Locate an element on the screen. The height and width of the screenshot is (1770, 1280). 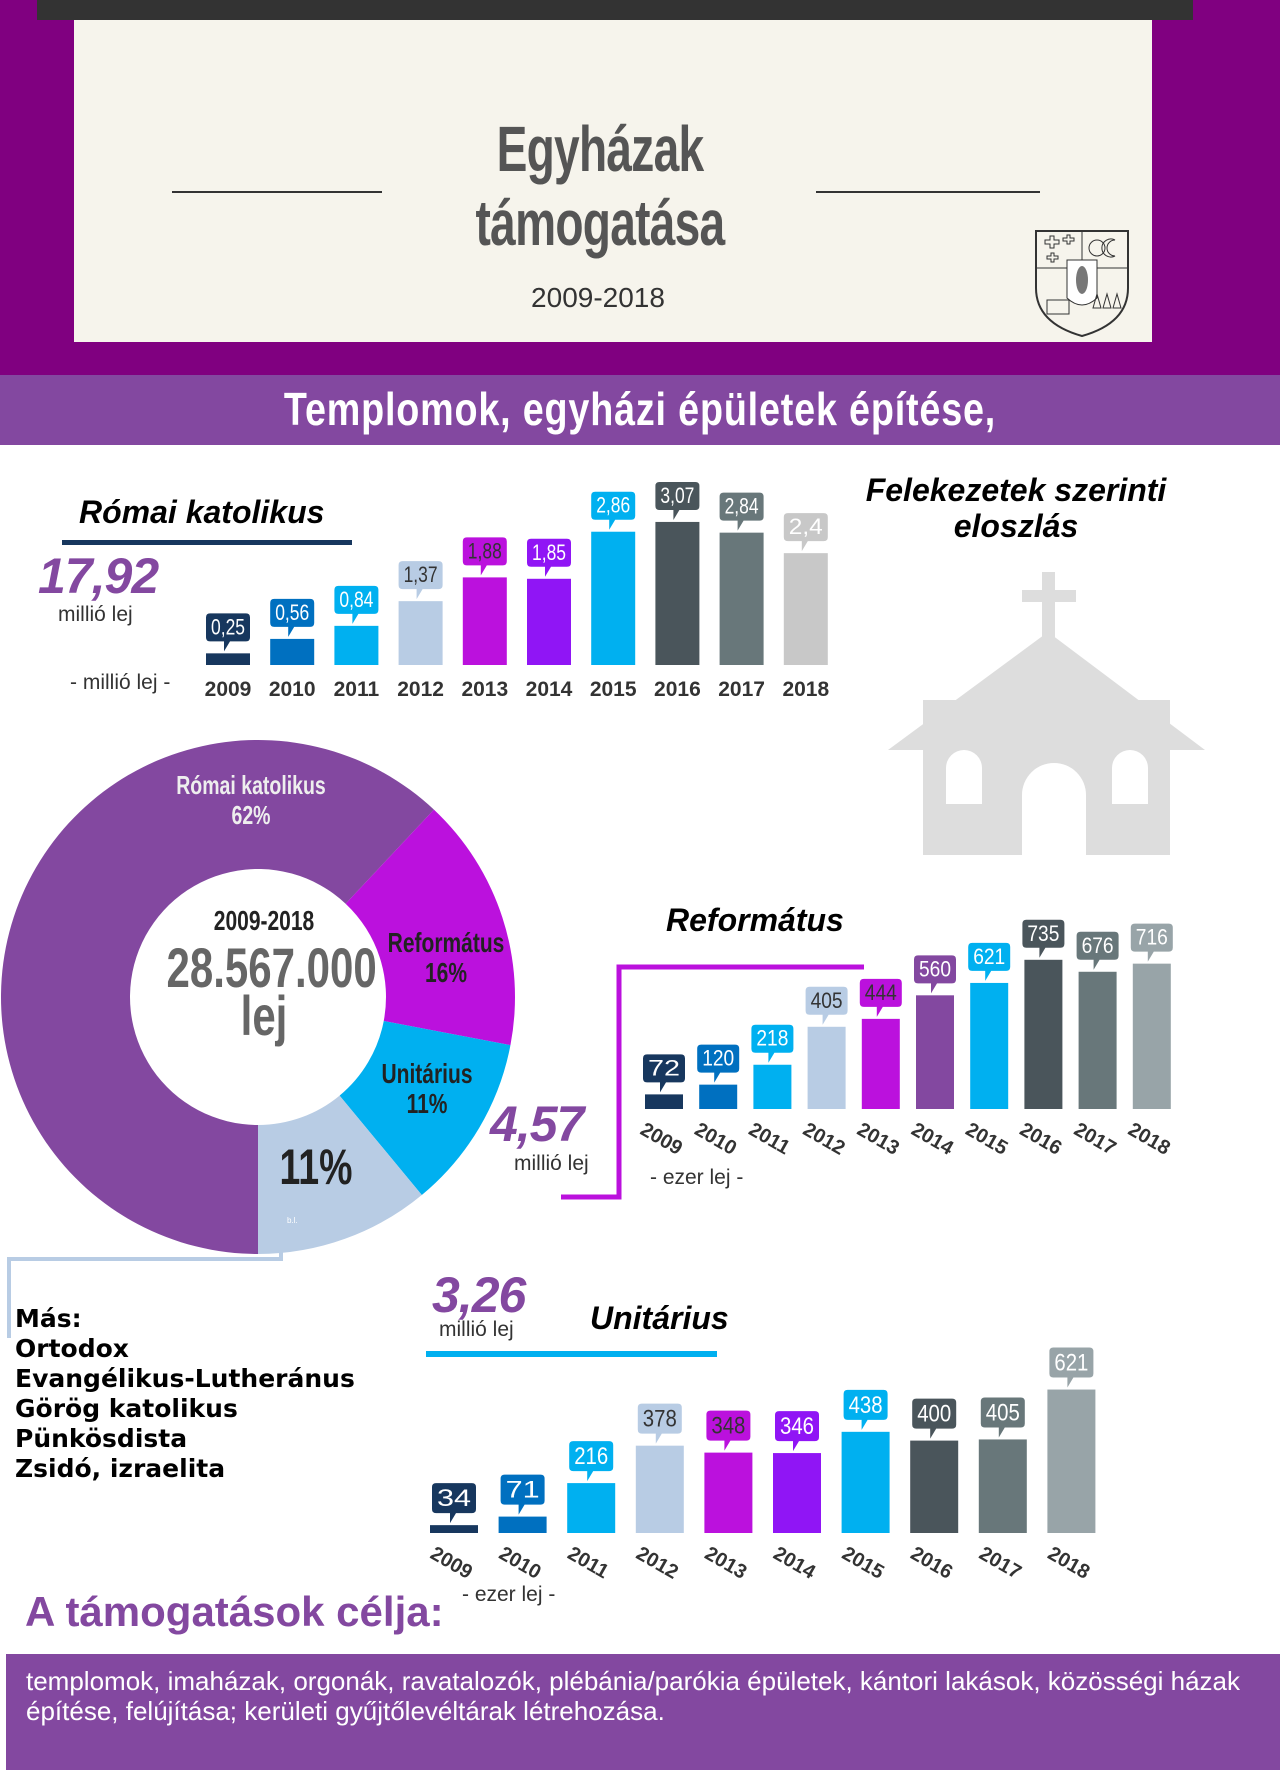
unitarian-bar-2010 is located at coordinates (522, 1524).